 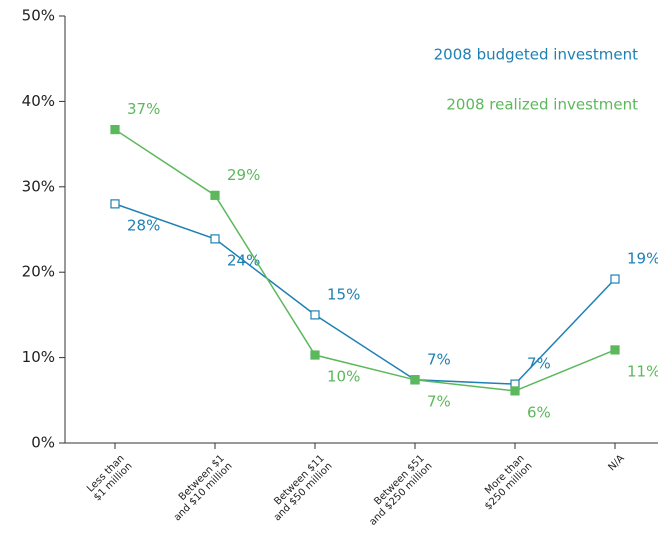 I want to click on y-tick-label: 50%, so click(x=38, y=16).